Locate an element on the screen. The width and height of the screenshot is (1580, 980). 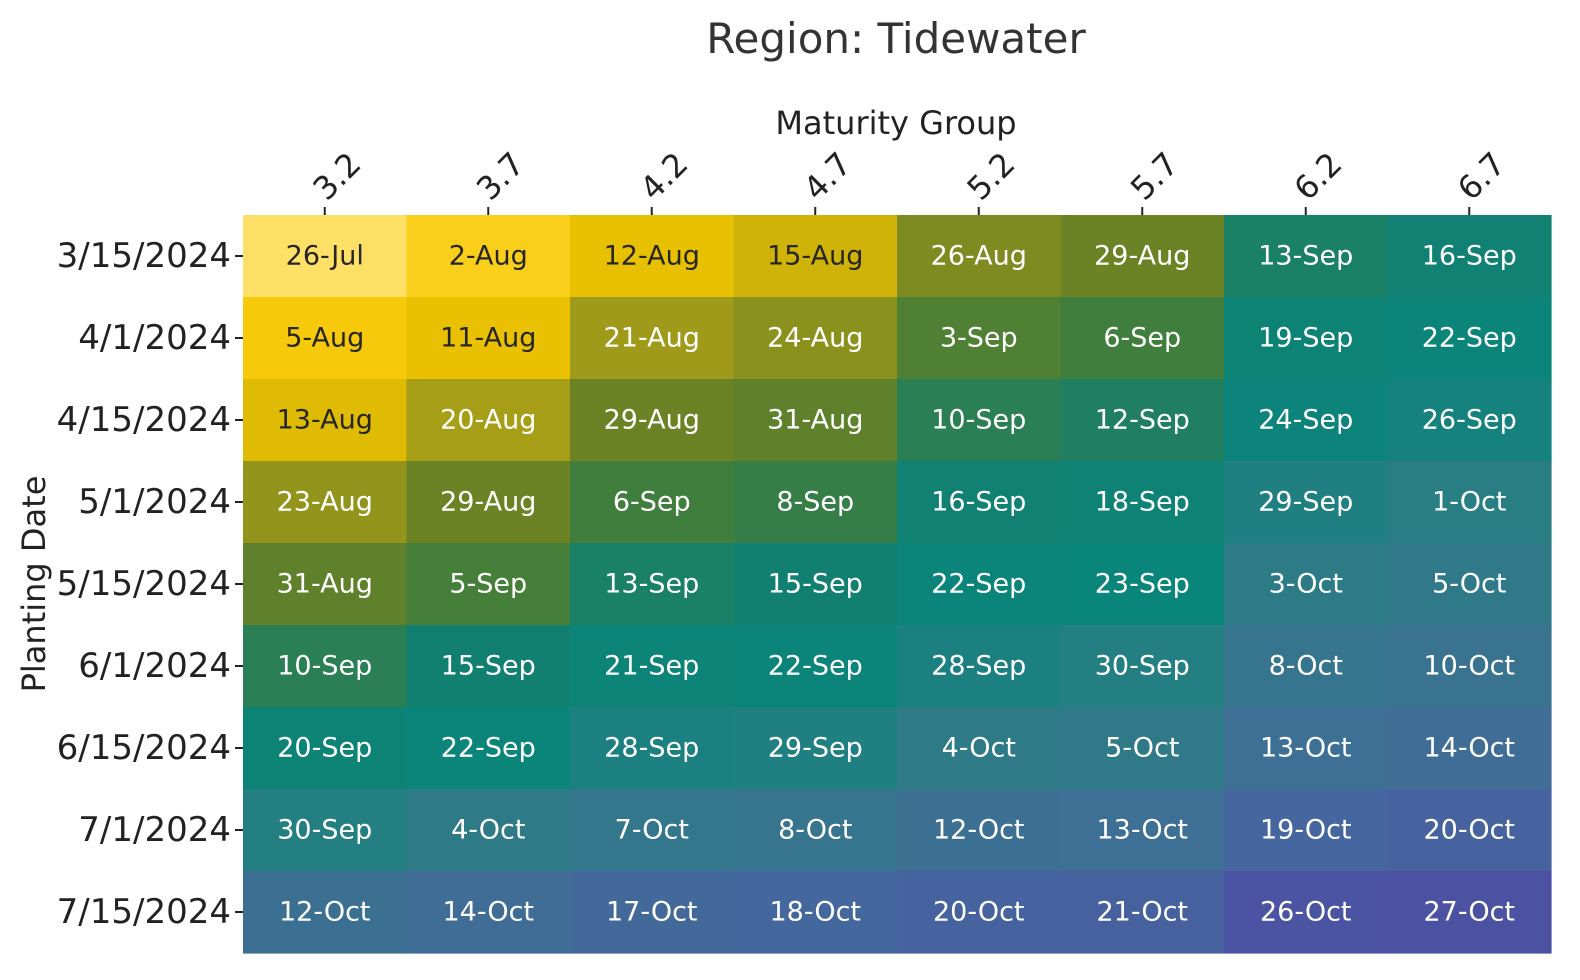
cell-label: 18-Oct is located at coordinates (815, 912).